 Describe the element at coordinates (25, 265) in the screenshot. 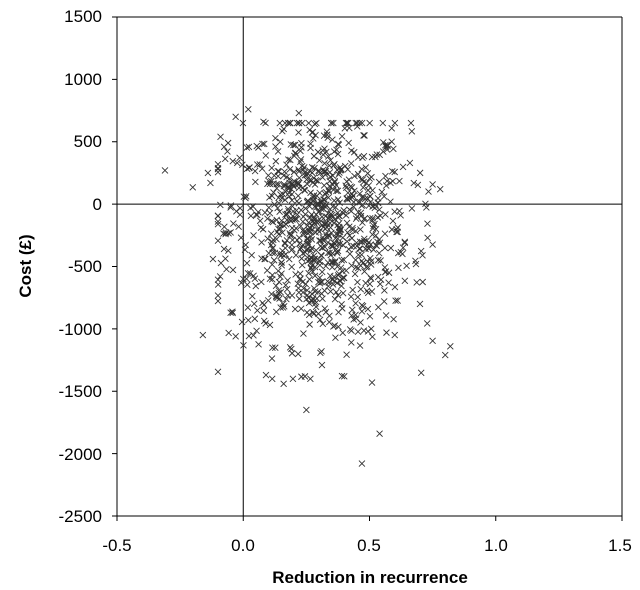

I see `y-axis-title: Cost (£)` at that location.